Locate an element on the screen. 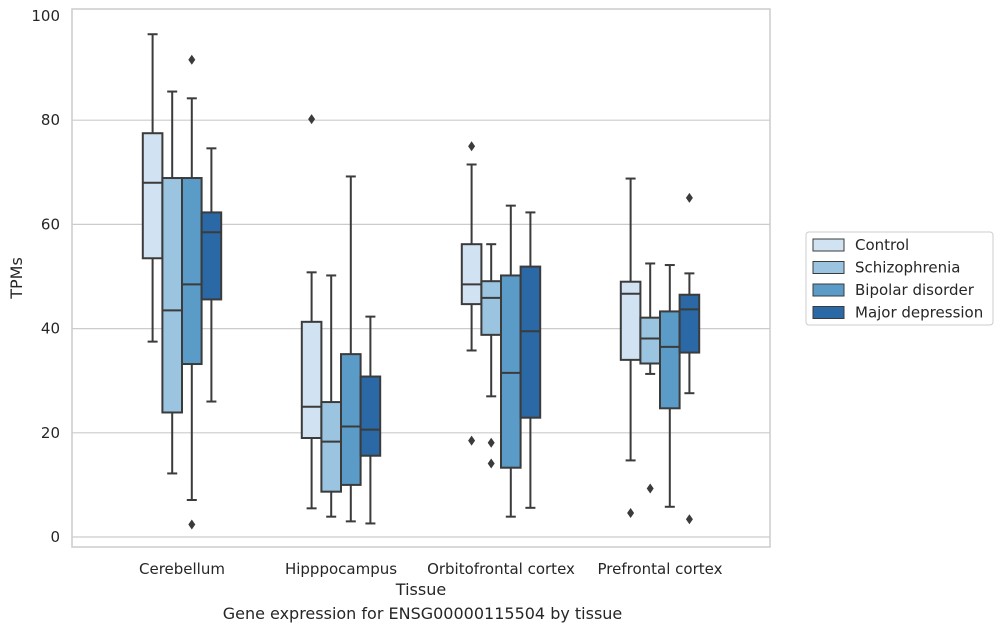  y-tick-label: 60 is located at coordinates (50, 224).